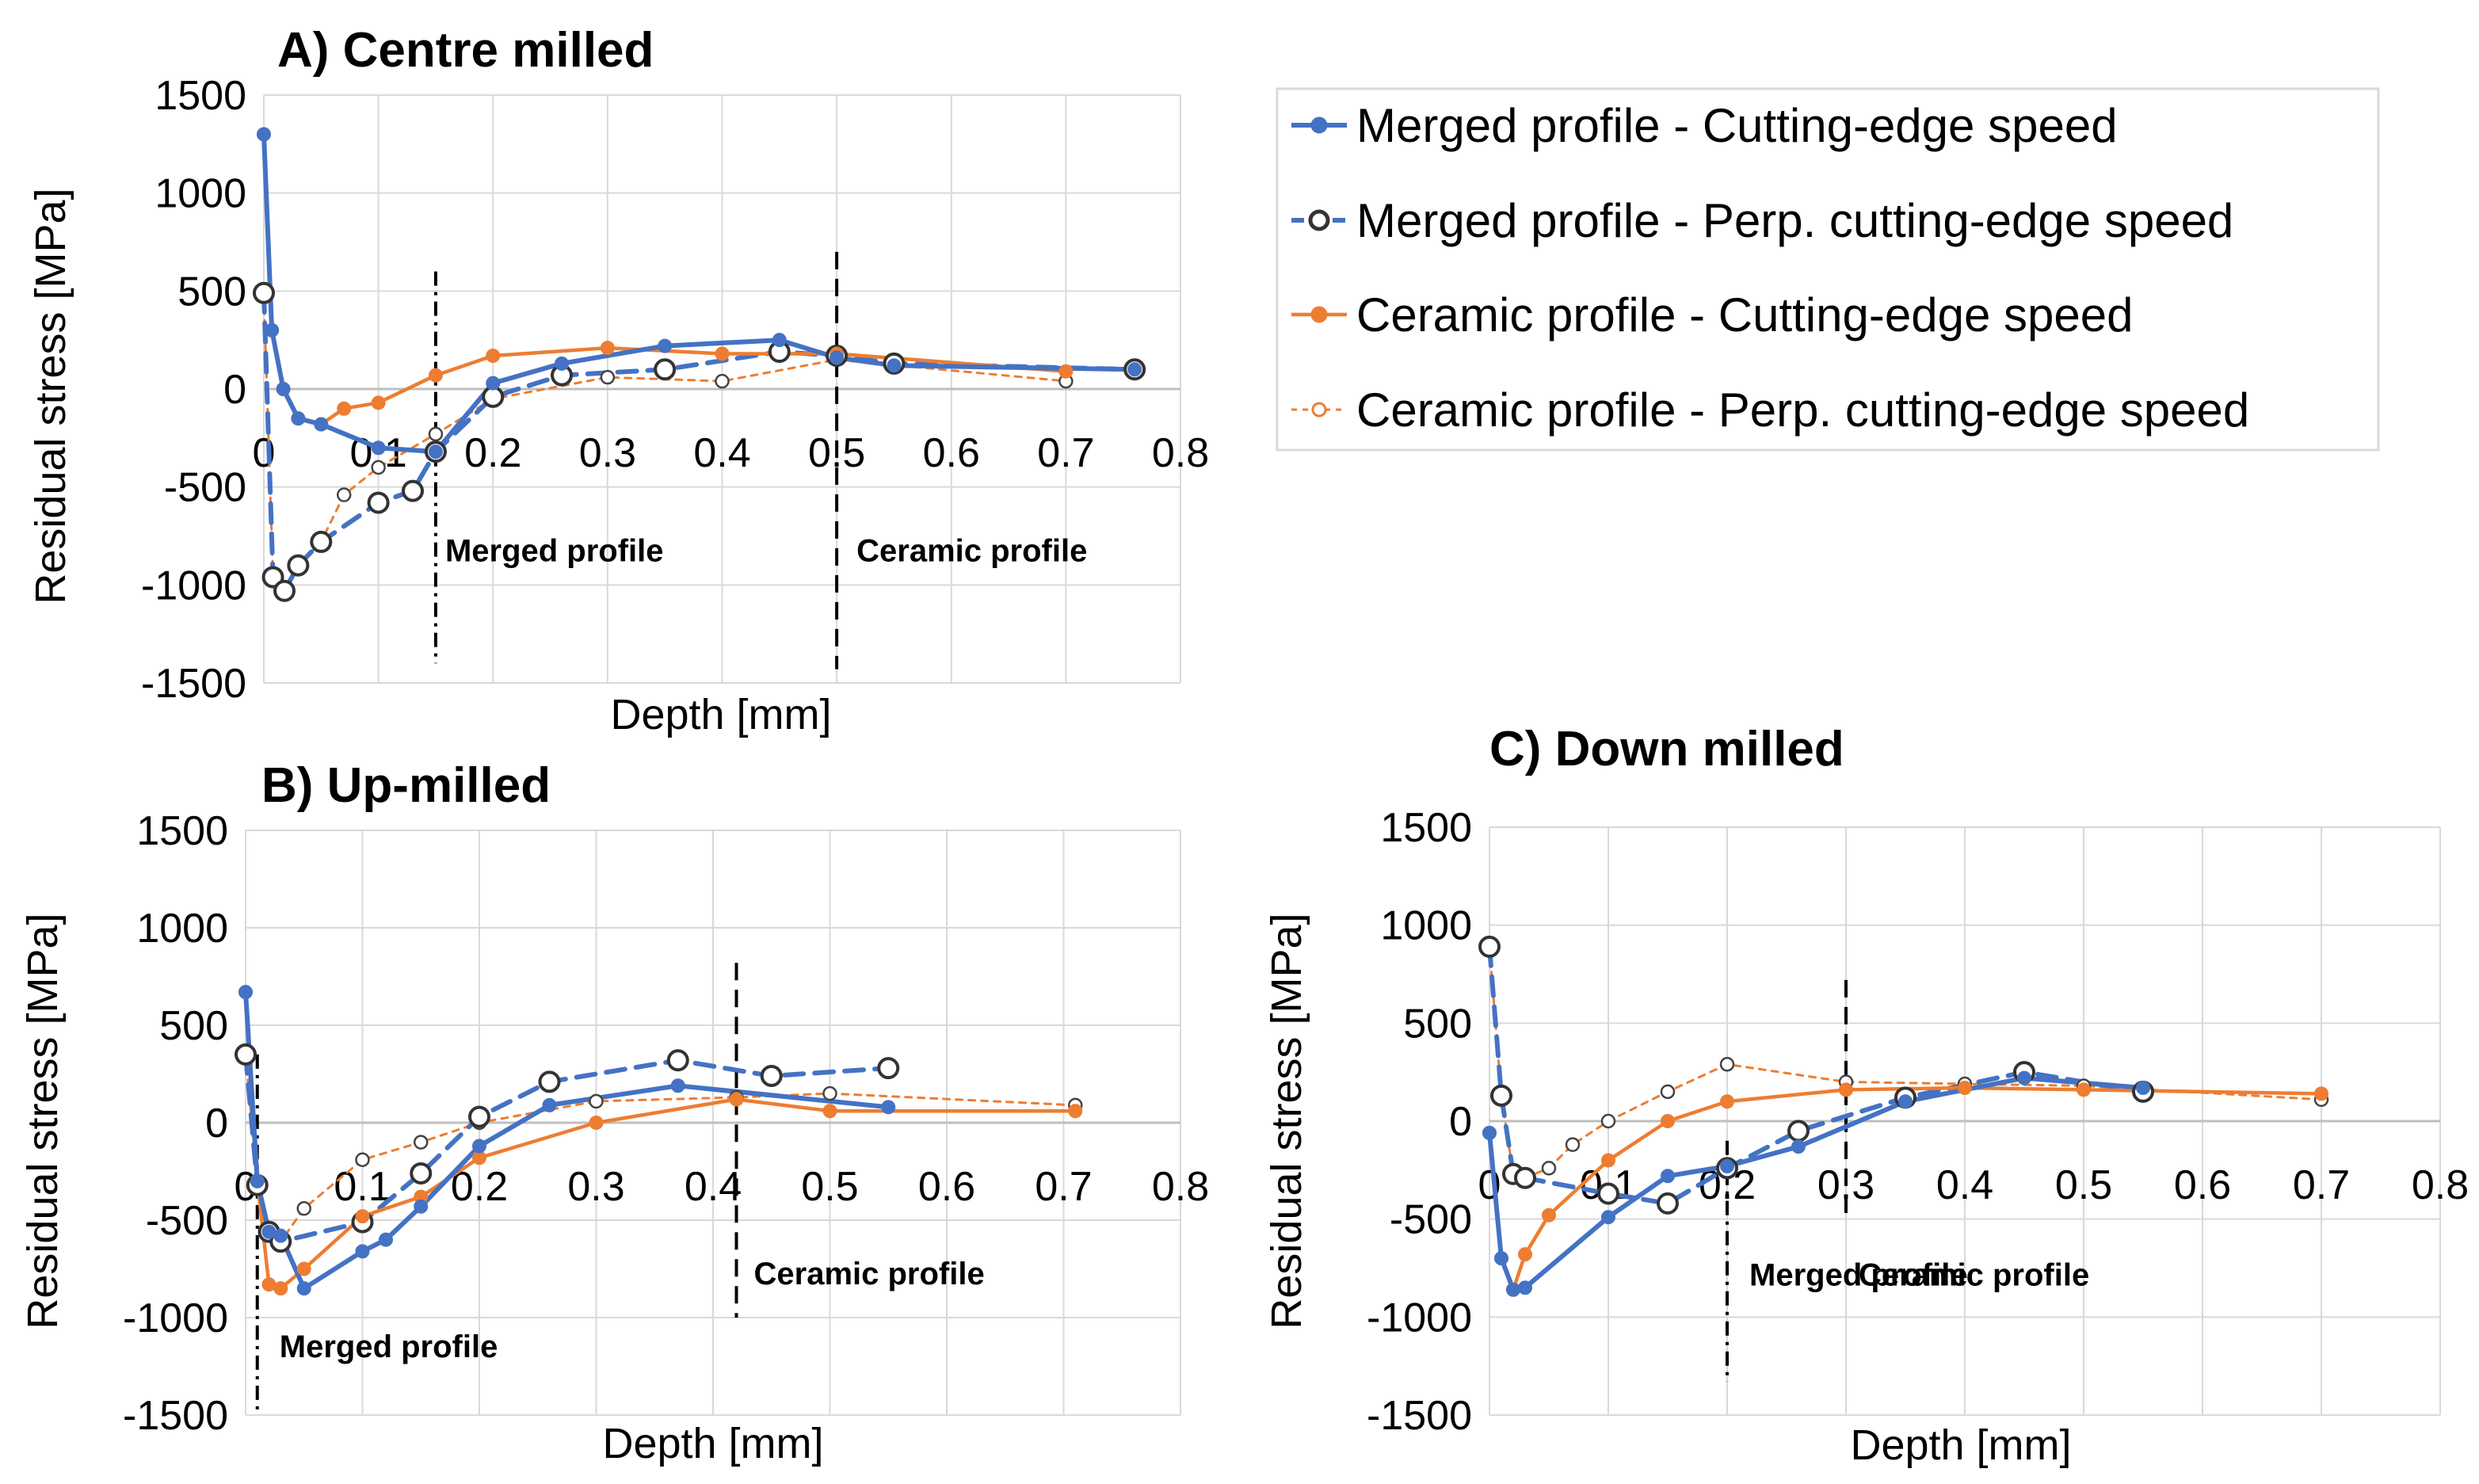 The height and width of the screenshot is (1484, 2479). I want to click on chart-b-y-tick-labels: -1500 -1000 -500 0 500 1000 1500, so click(175, 1123).